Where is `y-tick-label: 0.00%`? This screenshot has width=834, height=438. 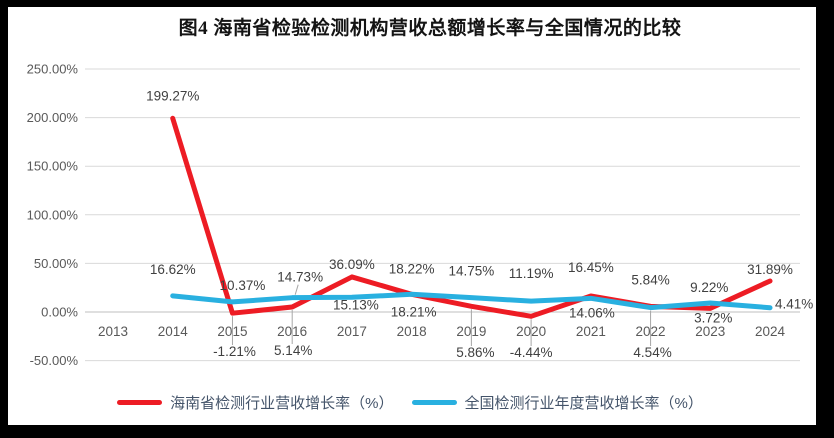
y-tick-label: 0.00% is located at coordinates (59, 312).